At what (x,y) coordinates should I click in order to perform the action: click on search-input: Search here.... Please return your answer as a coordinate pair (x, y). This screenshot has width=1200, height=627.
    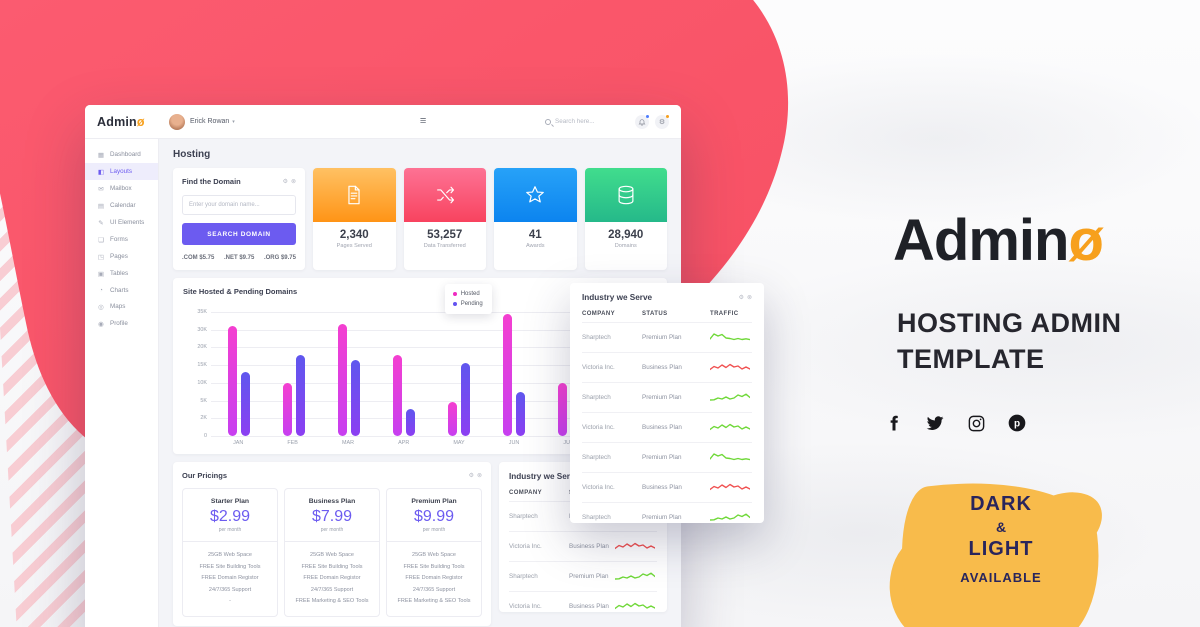
    Looking at the image, I should click on (587, 121).